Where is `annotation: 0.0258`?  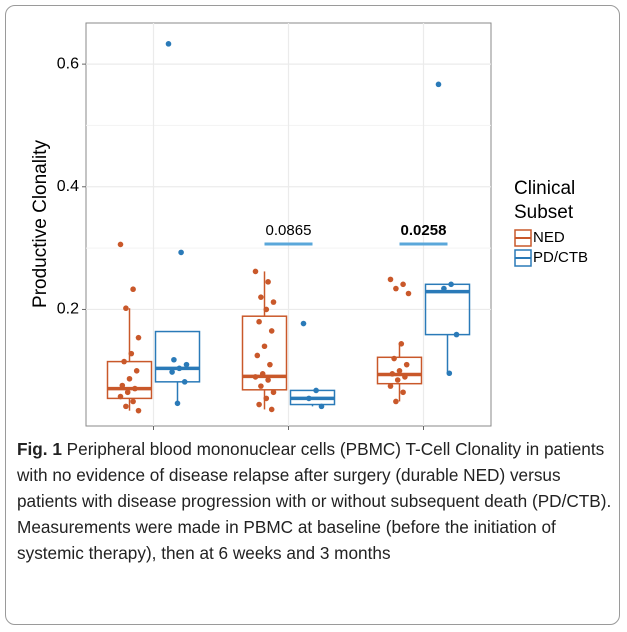
annotation: 0.0258 is located at coordinates (424, 230).